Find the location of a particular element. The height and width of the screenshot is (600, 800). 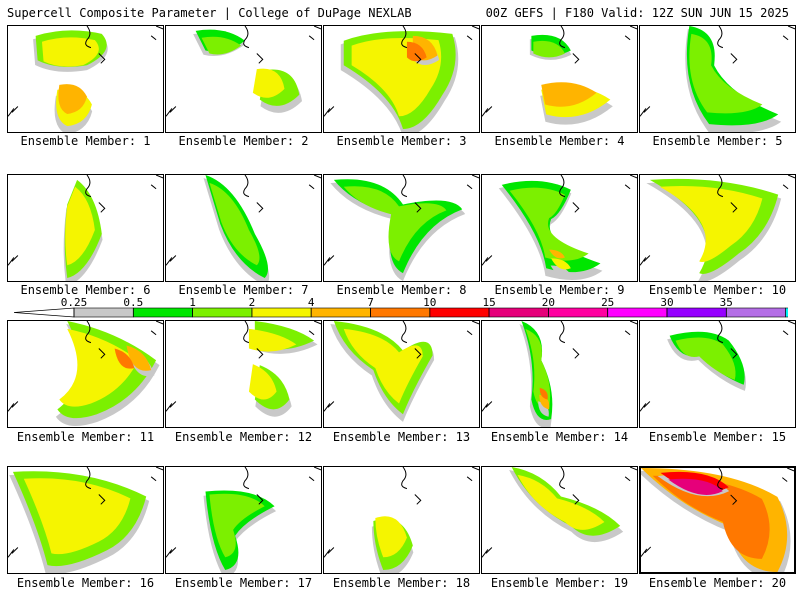

ensemble-member-6-map is located at coordinates (85, 228).